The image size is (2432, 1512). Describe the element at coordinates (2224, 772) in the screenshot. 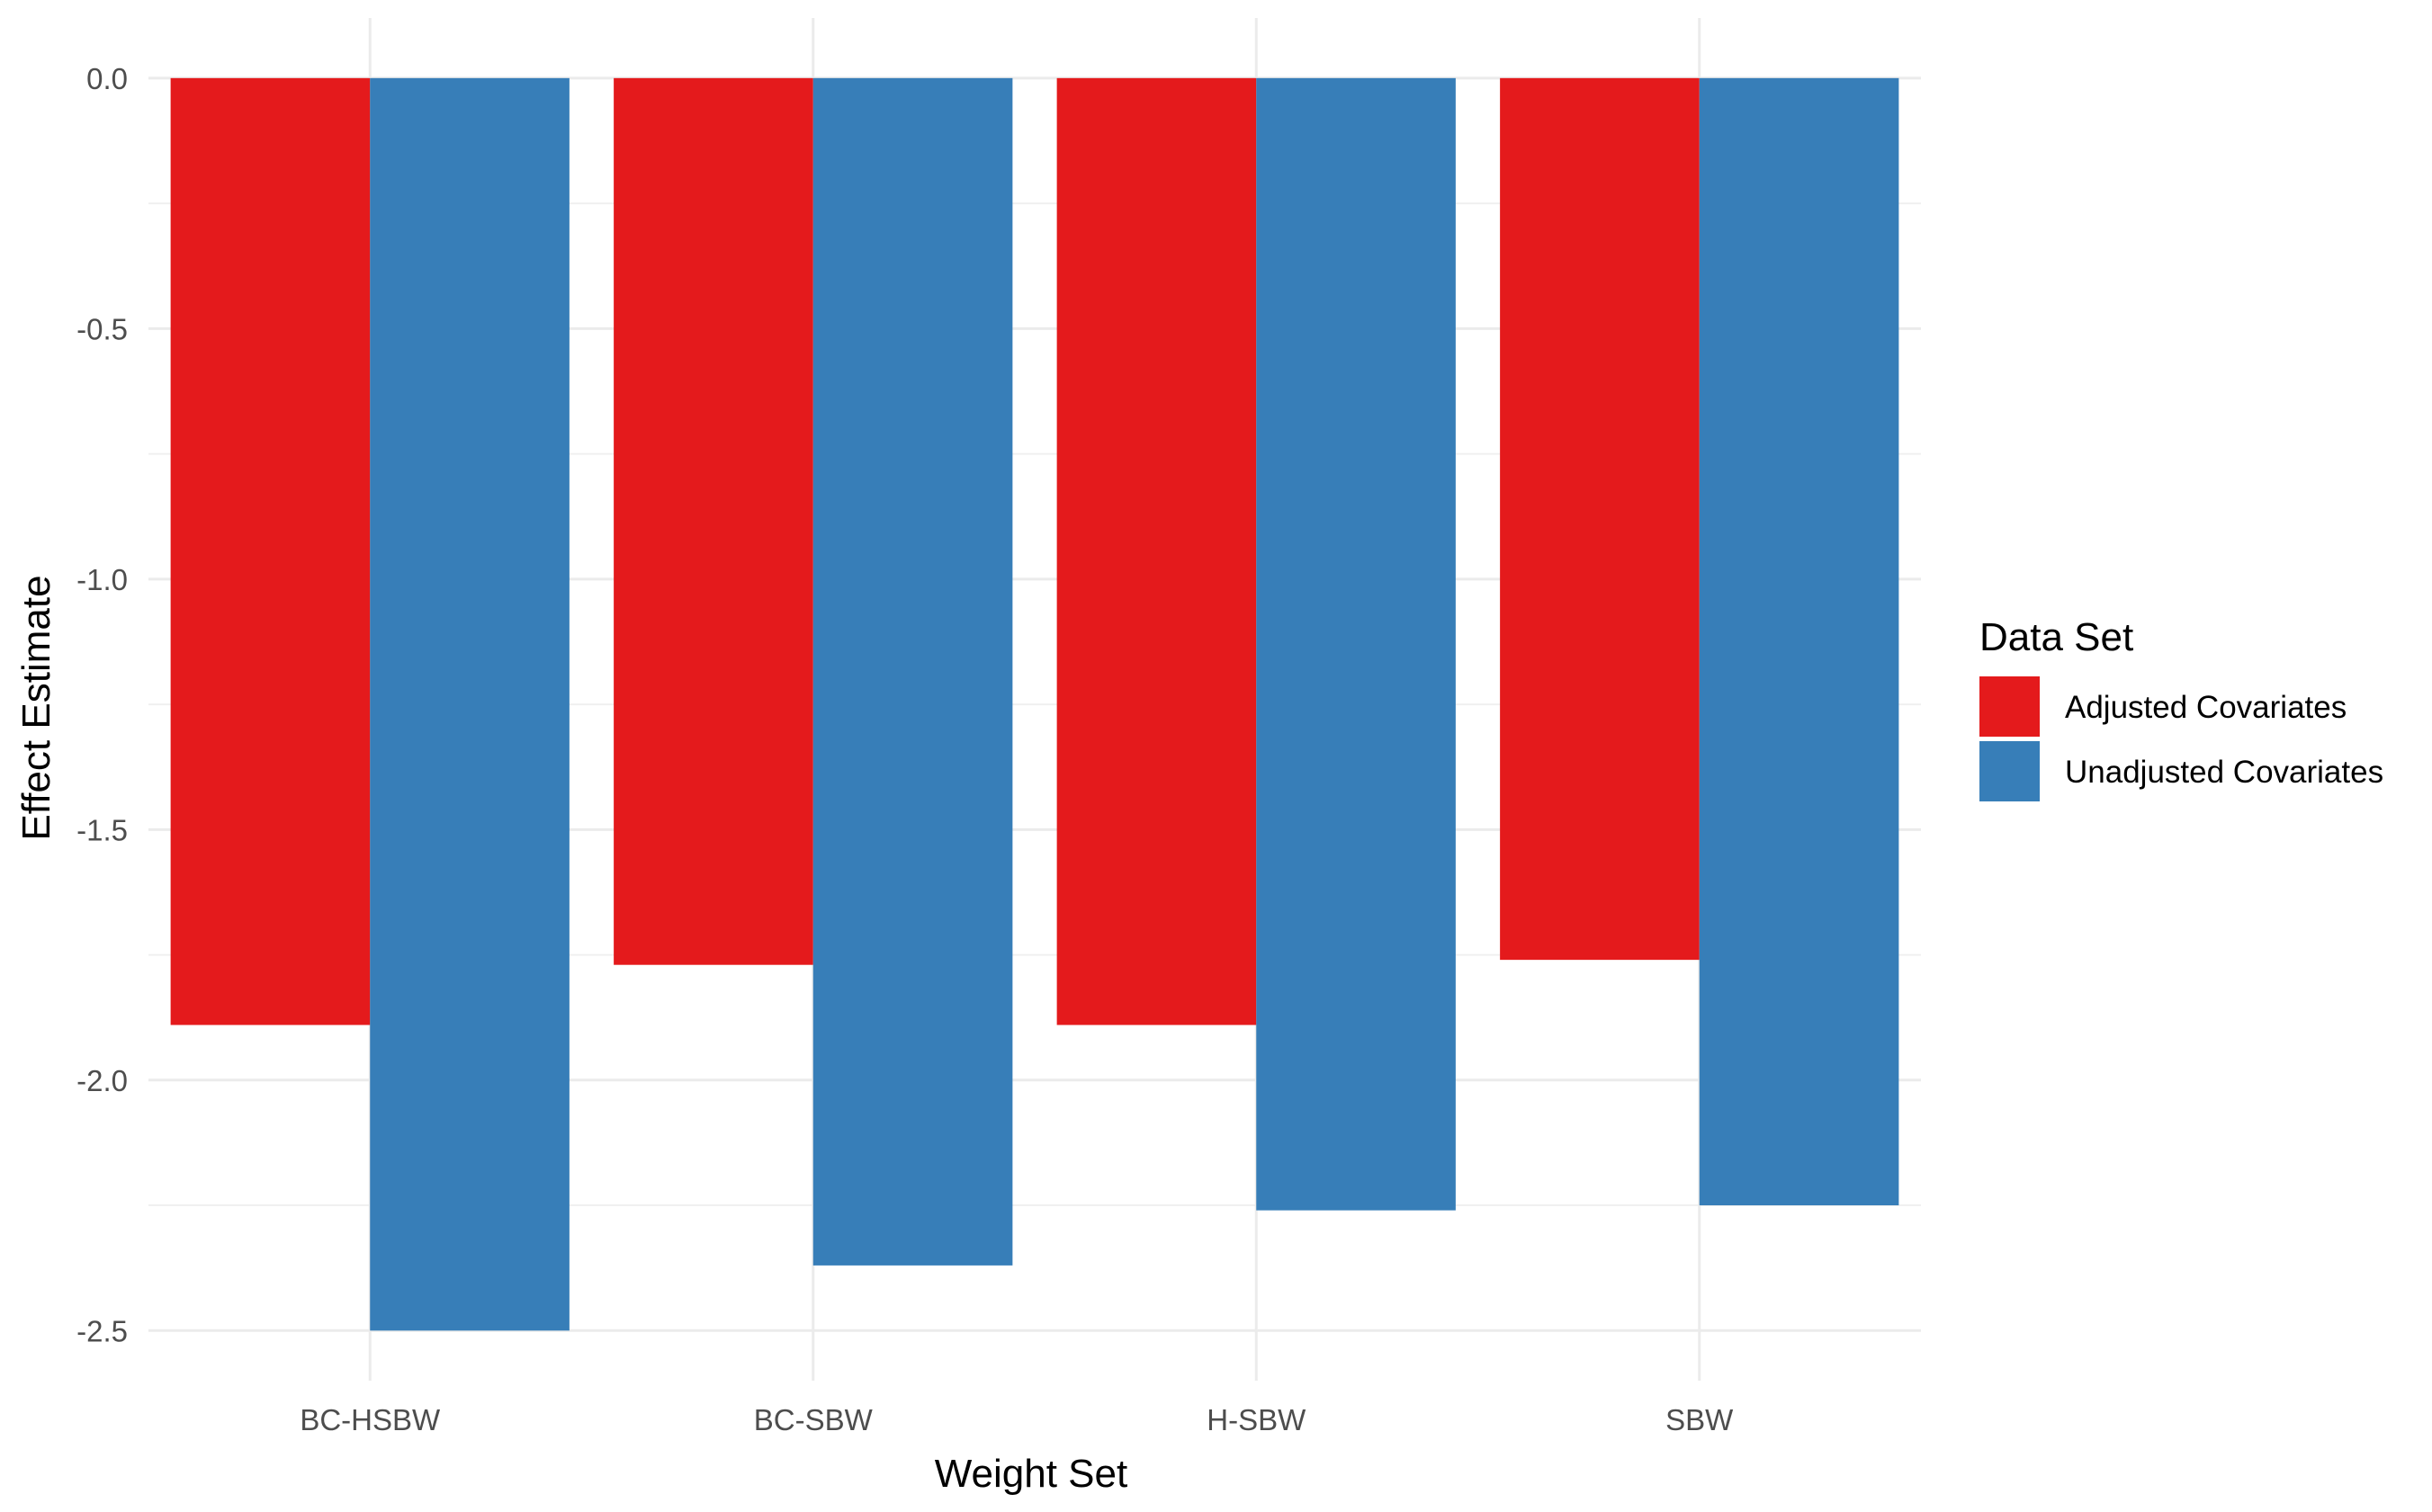

I see `legend-label: Unadjusted Covariates` at that location.